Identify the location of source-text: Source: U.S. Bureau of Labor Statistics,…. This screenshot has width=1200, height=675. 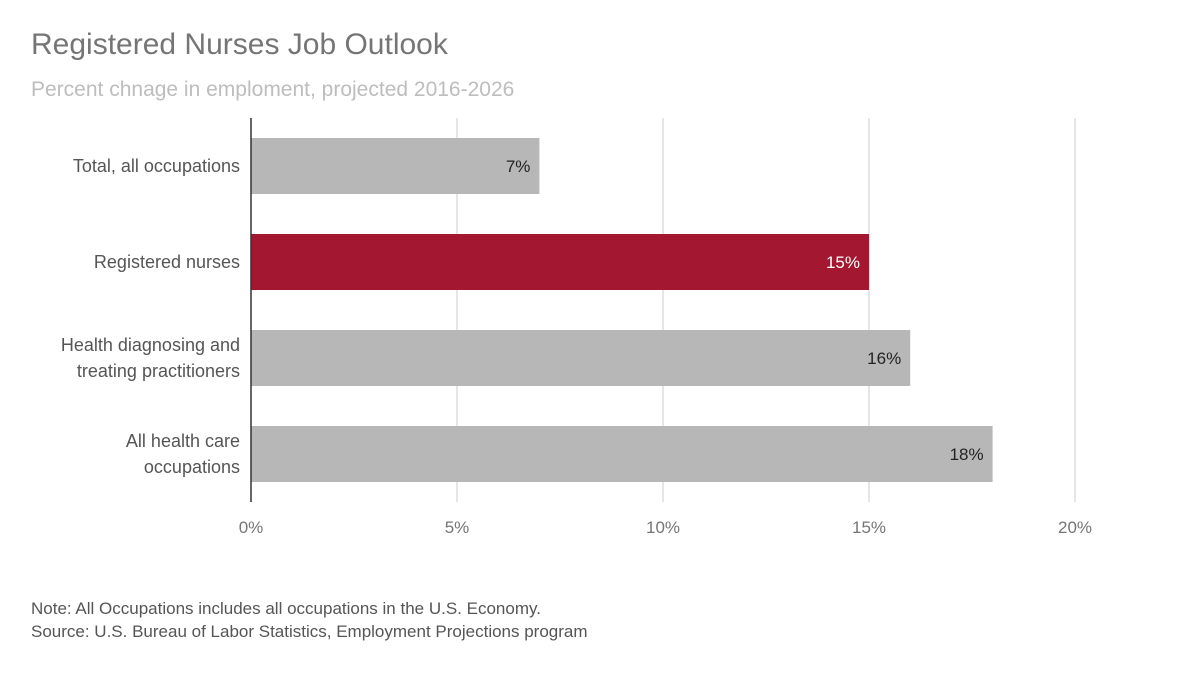
(309, 631).